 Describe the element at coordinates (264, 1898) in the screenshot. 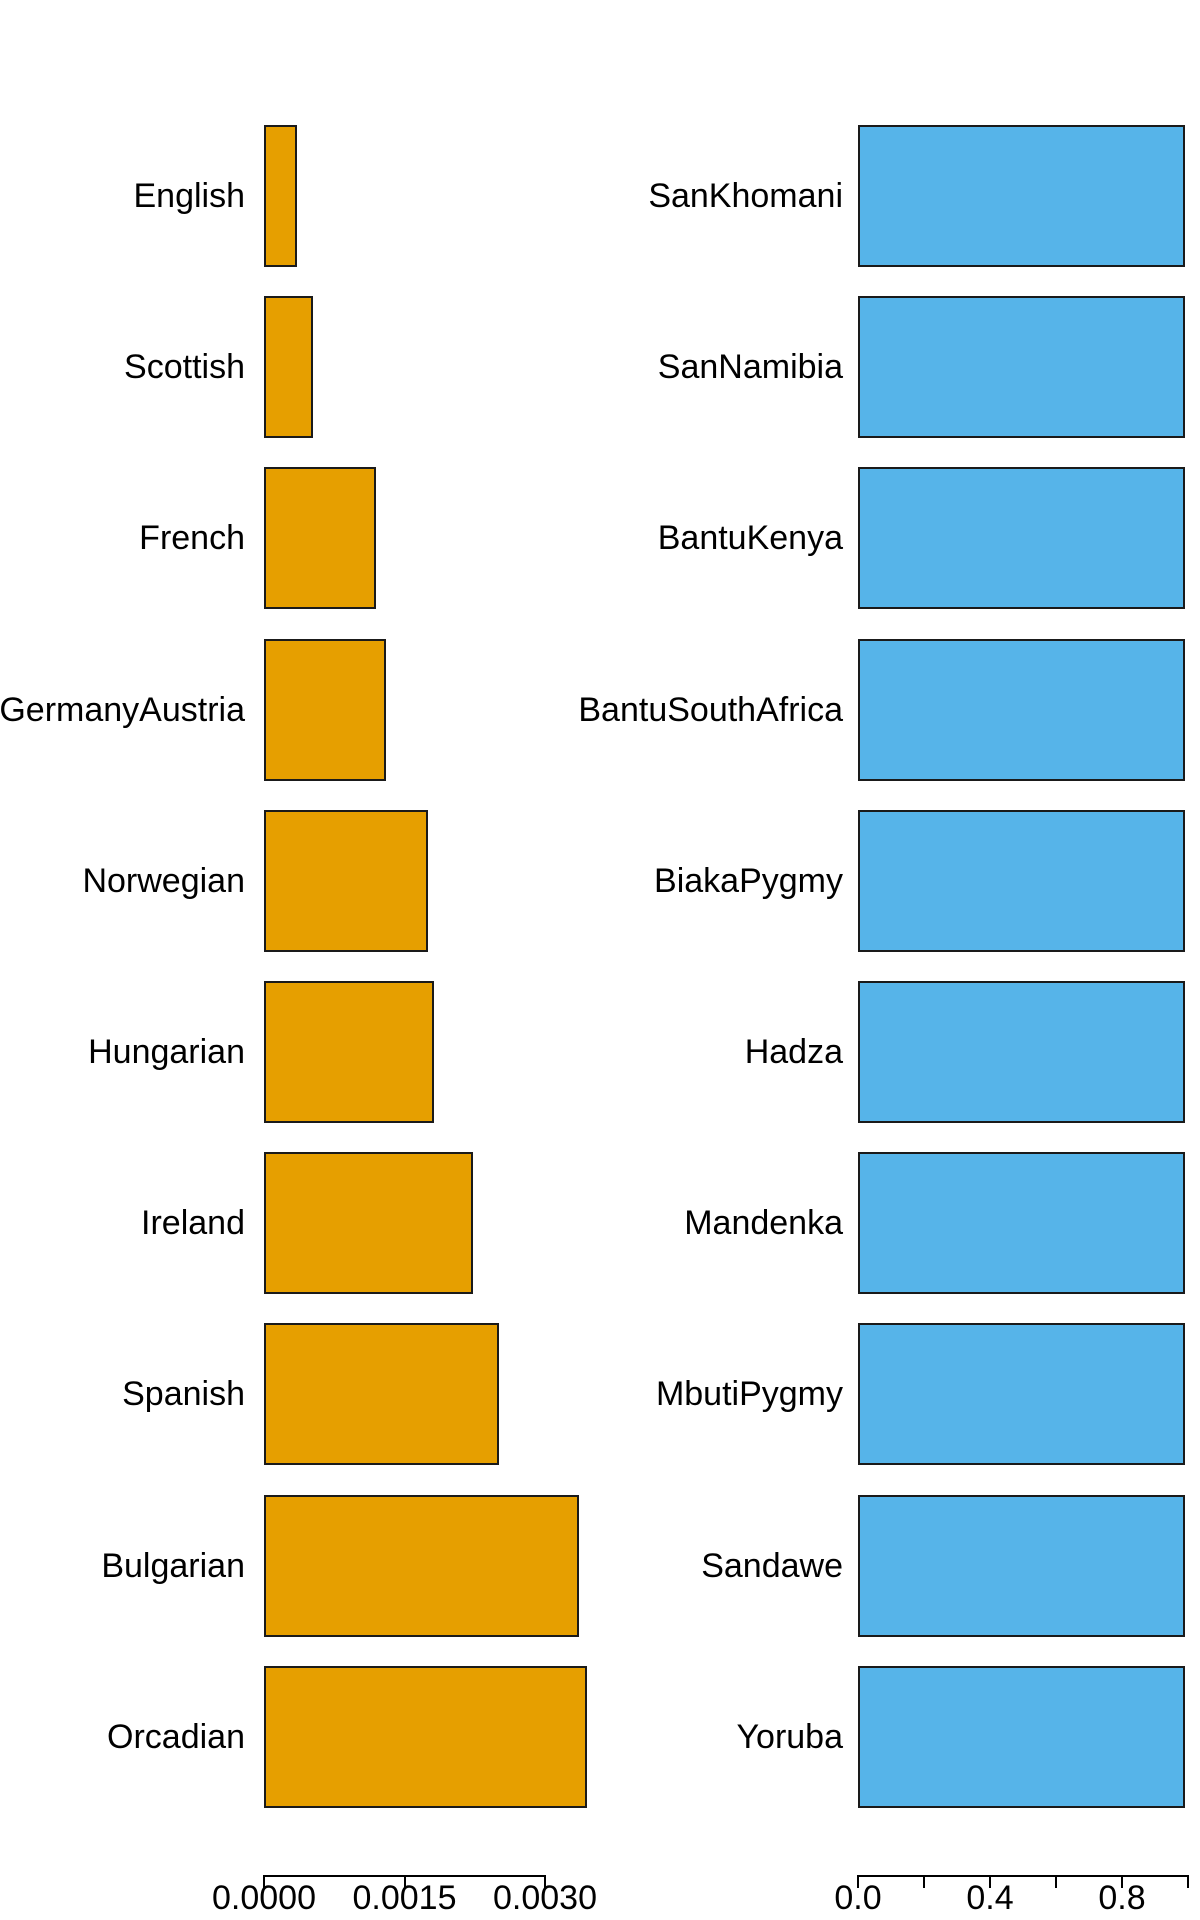

I see `x-axis-tick-label: 0.0000` at that location.